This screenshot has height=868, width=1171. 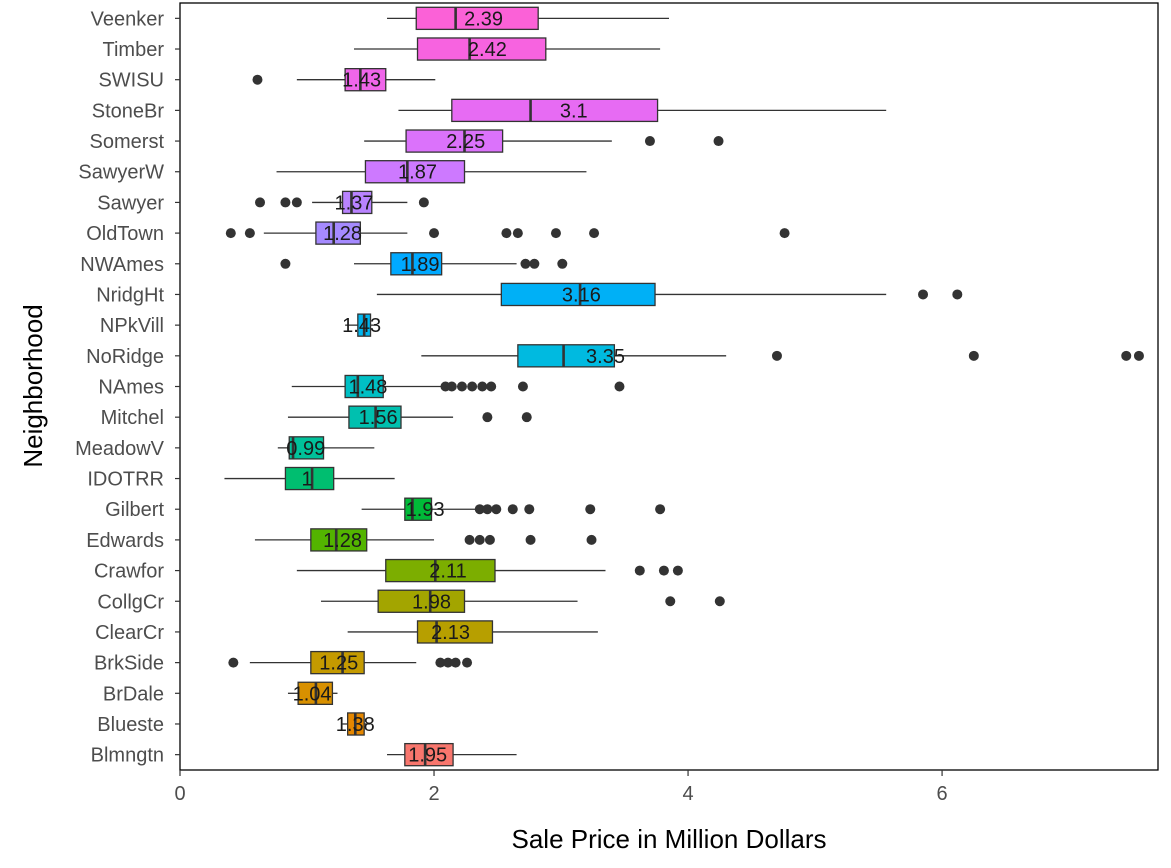 I want to click on category-label: Sawyer, so click(x=130, y=203).